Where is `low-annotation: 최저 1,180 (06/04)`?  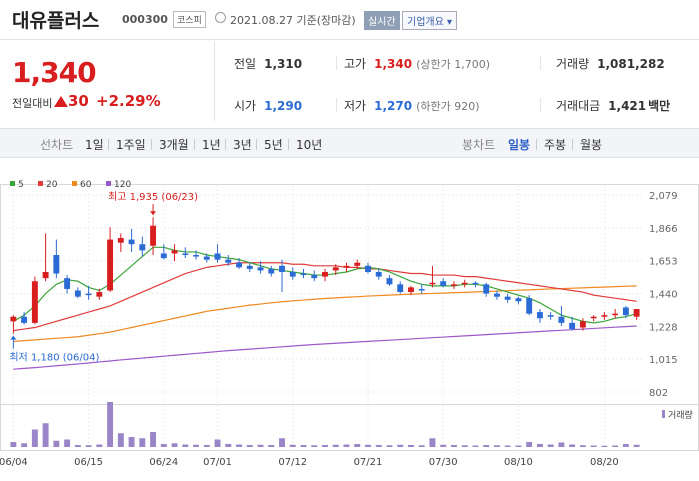 low-annotation: 최저 1,180 (06/04) is located at coordinates (54, 358).